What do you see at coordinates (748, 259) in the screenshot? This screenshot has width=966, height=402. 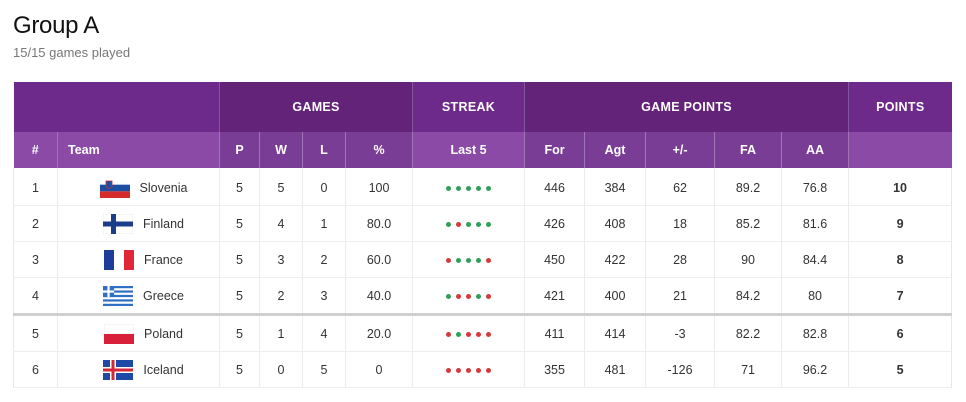 I see `fa-cell: 90` at bounding box center [748, 259].